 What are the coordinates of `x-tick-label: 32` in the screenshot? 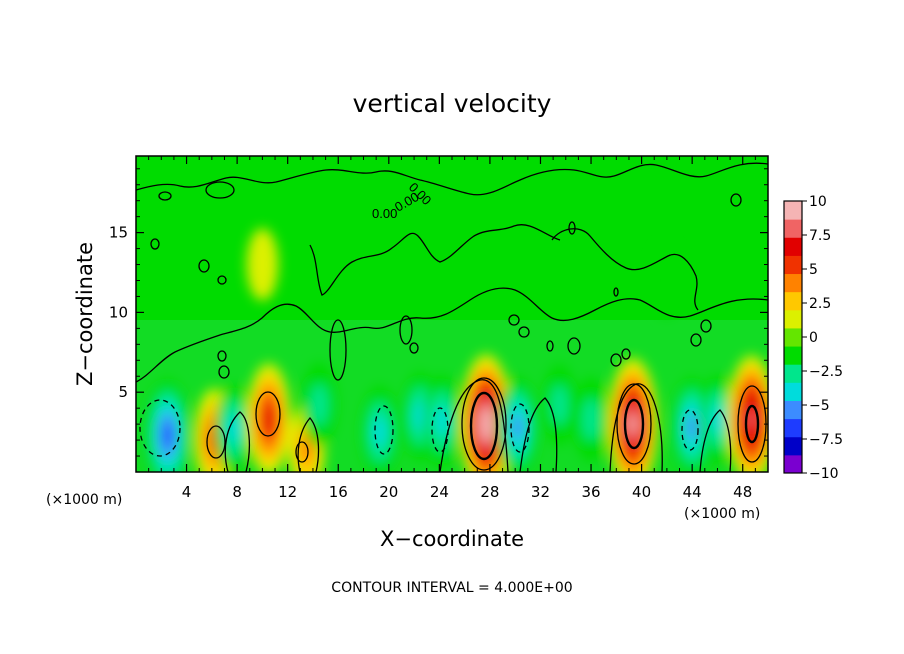 It's located at (540, 492).